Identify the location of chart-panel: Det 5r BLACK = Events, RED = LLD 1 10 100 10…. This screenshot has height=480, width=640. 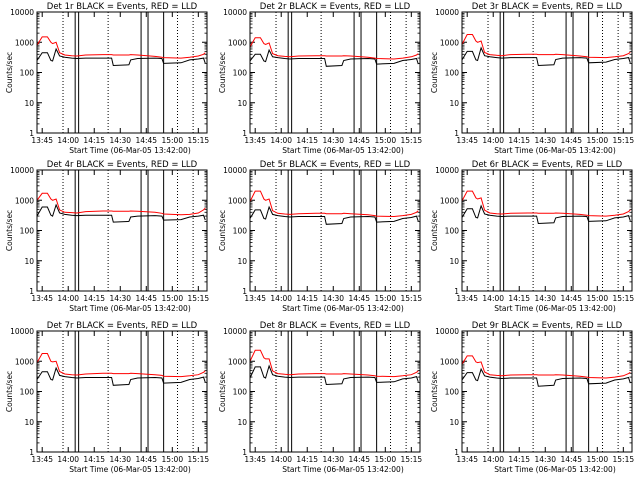
(320, 236).